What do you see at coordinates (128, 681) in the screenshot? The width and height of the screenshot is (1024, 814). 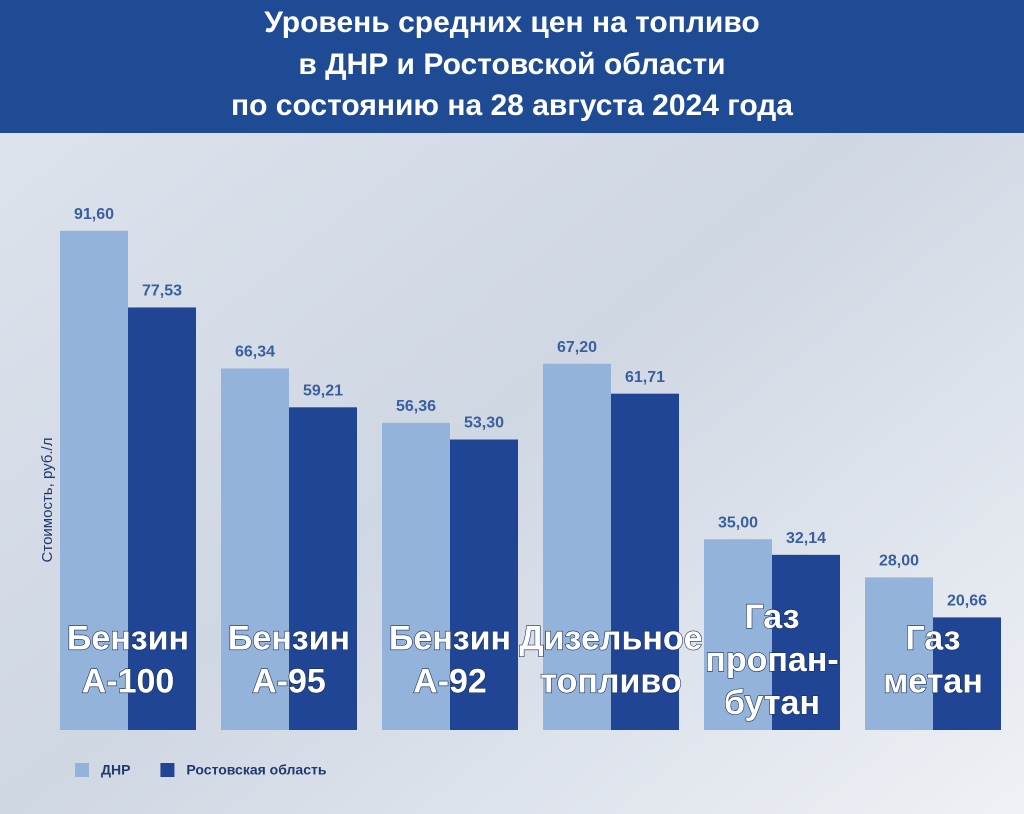 I see `category-label: А-100` at bounding box center [128, 681].